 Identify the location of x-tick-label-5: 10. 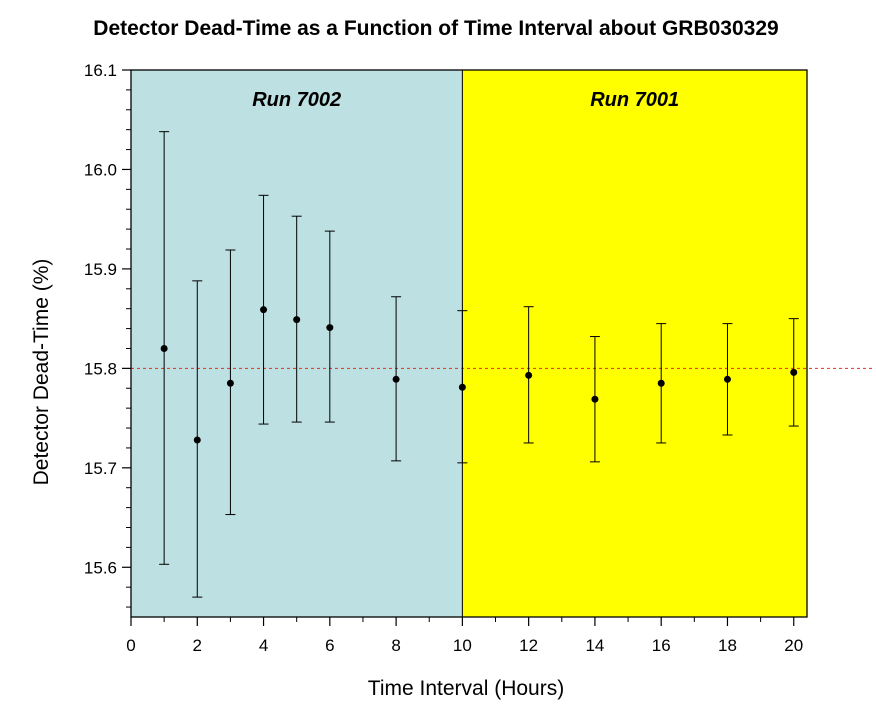
(462, 645).